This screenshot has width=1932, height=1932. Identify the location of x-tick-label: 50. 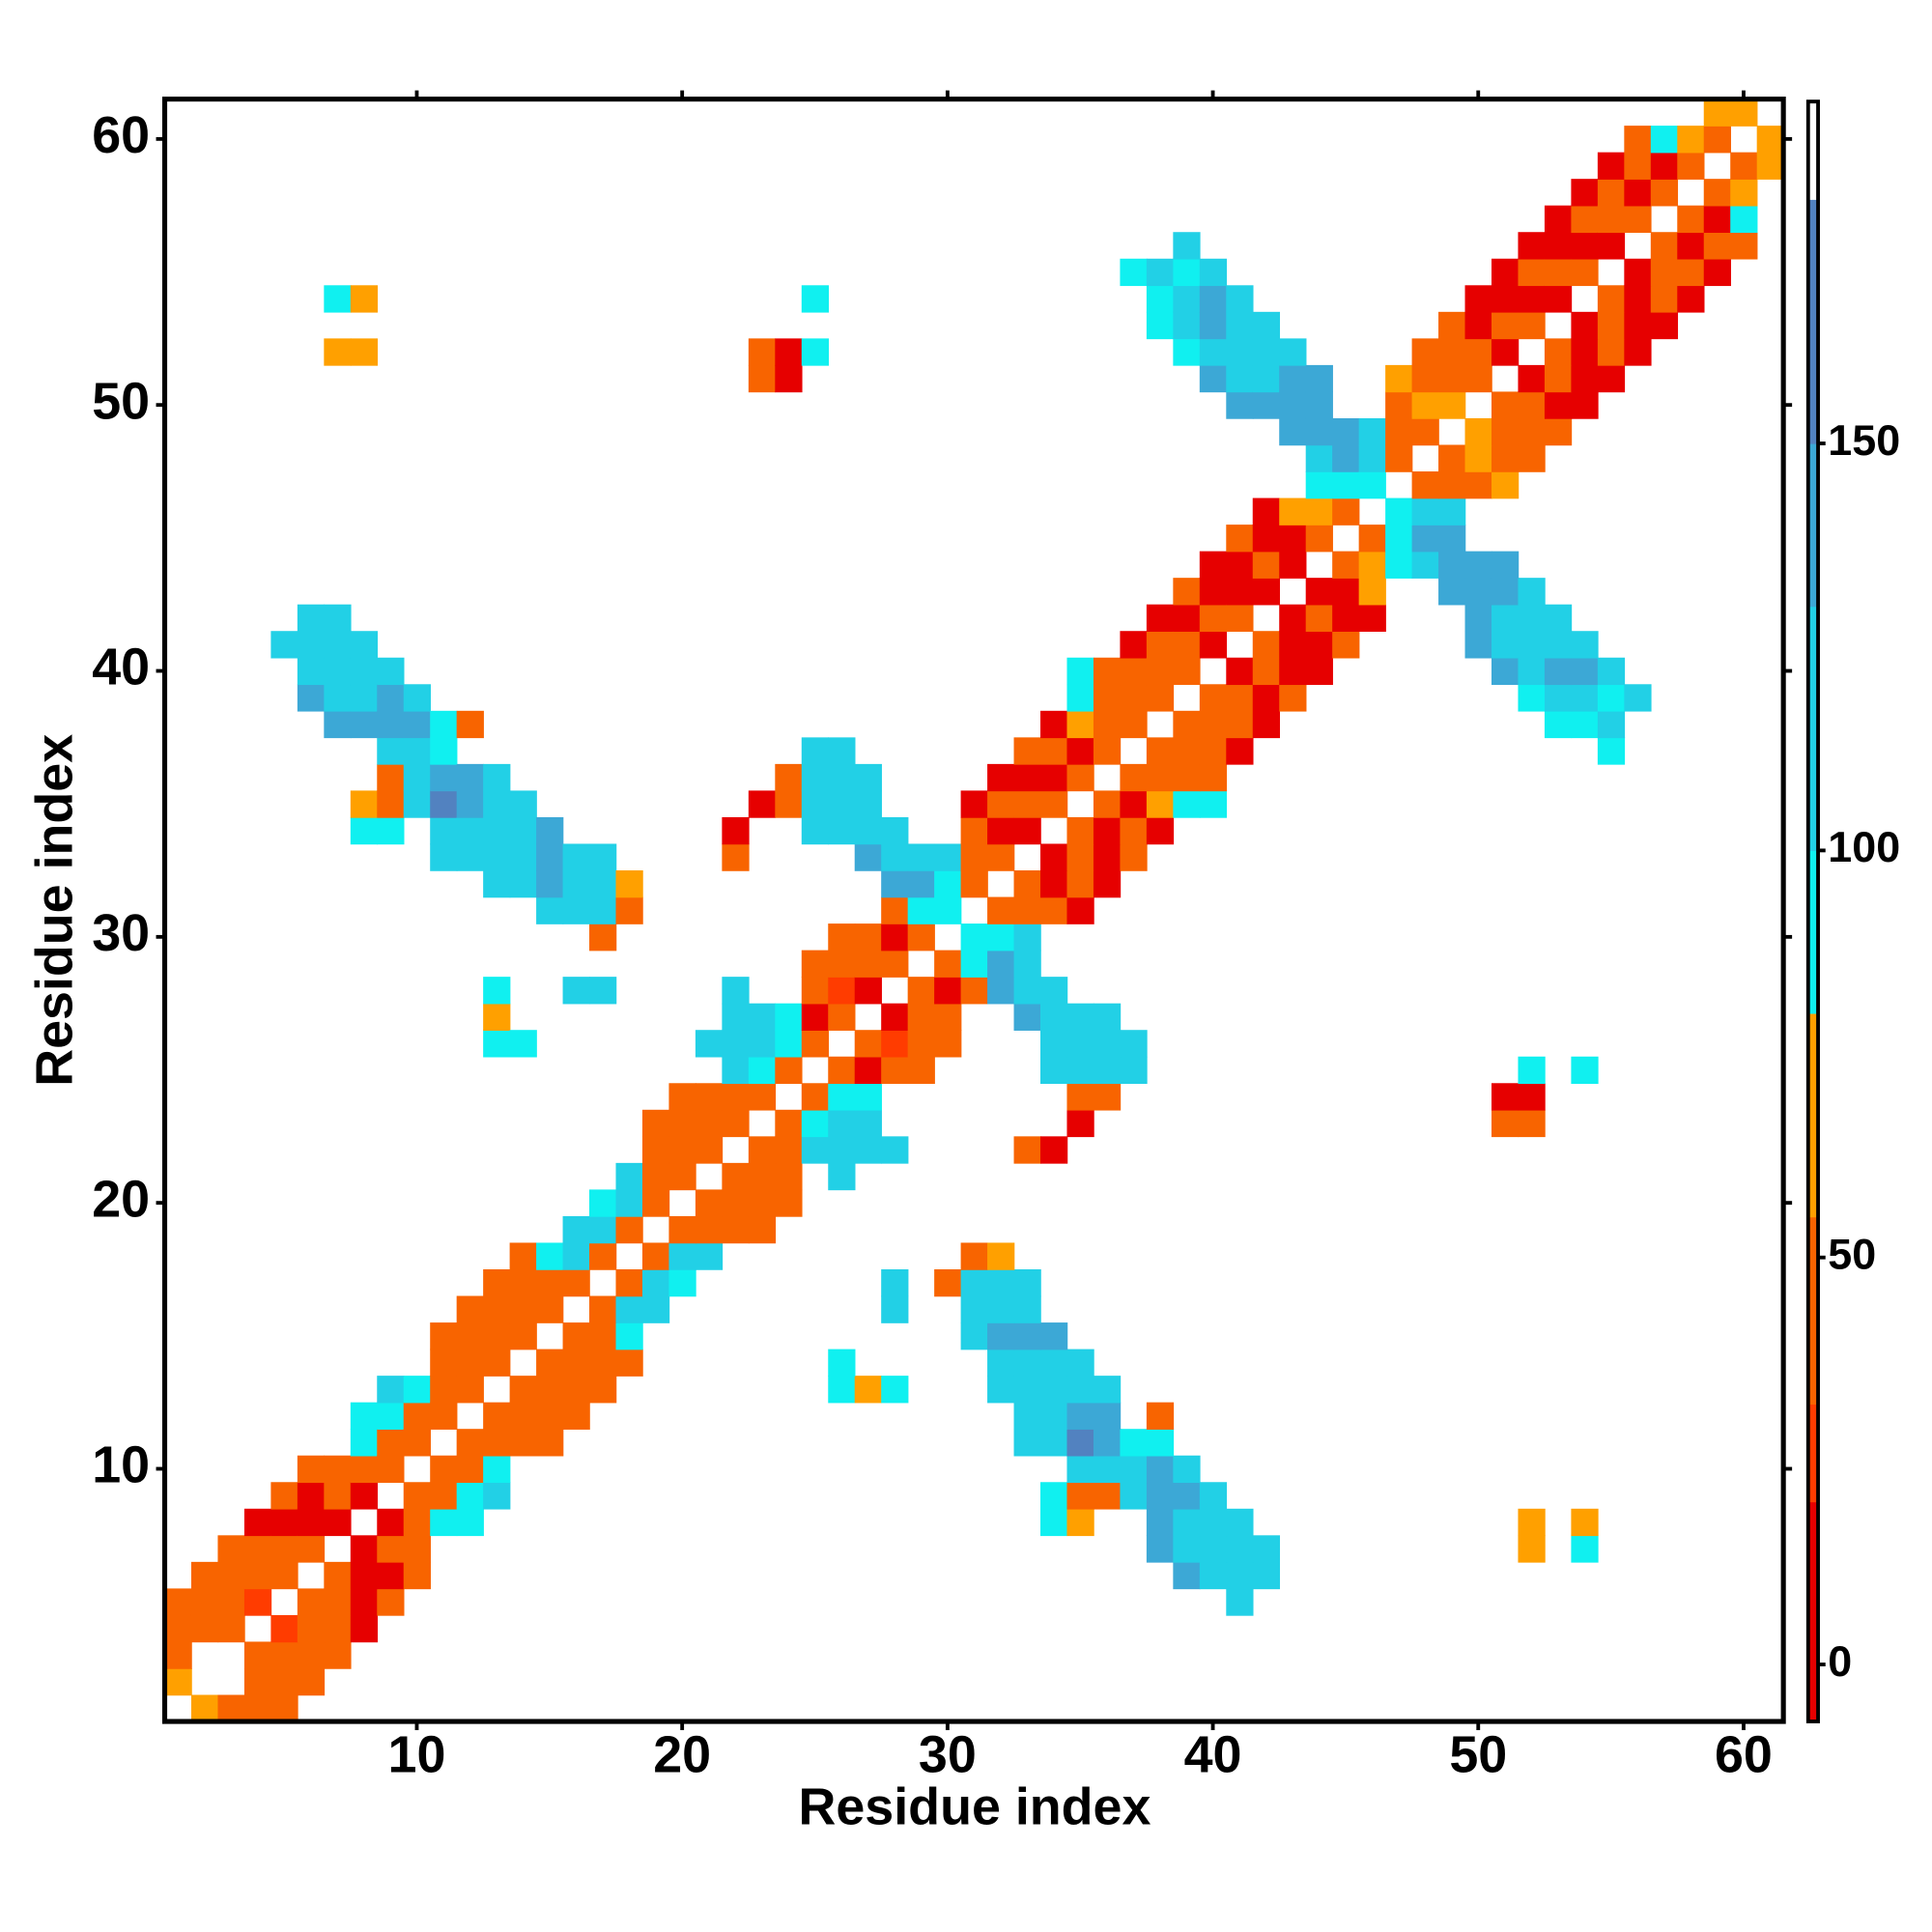
(1478, 1755).